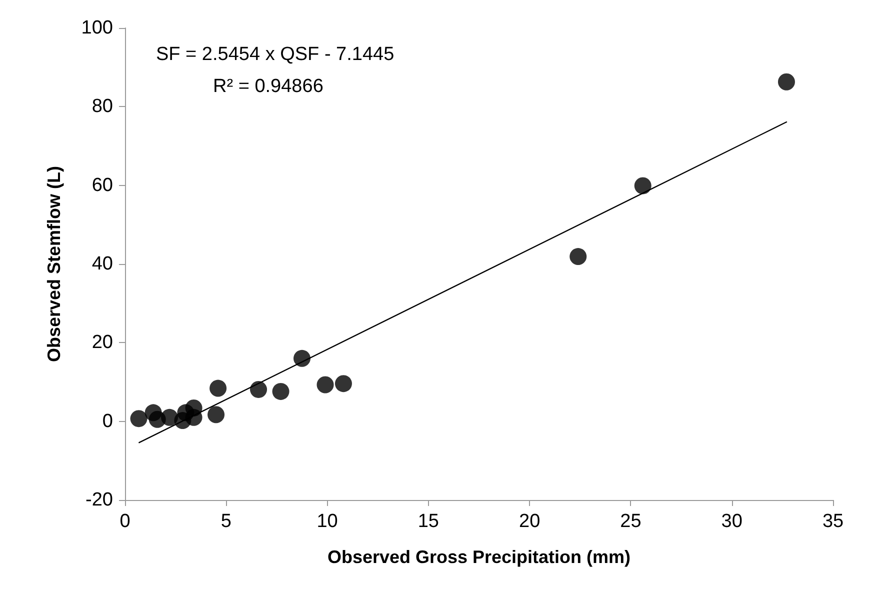 This screenshot has height=600, width=871. What do you see at coordinates (107, 421) in the screenshot?
I see `y-tick-label: 0` at bounding box center [107, 421].